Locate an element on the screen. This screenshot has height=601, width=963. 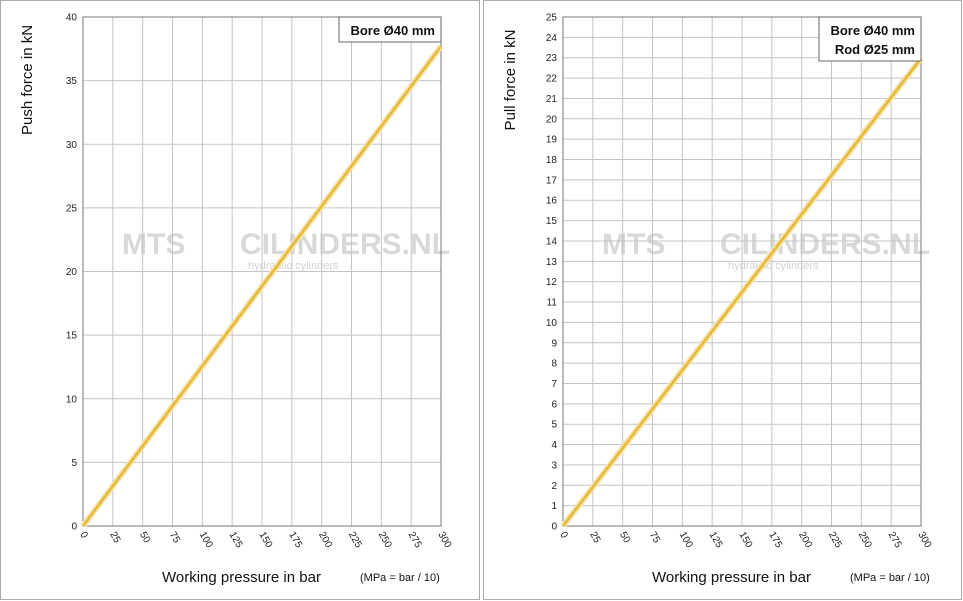
y-tick-label: 22 is located at coordinates (552, 79).